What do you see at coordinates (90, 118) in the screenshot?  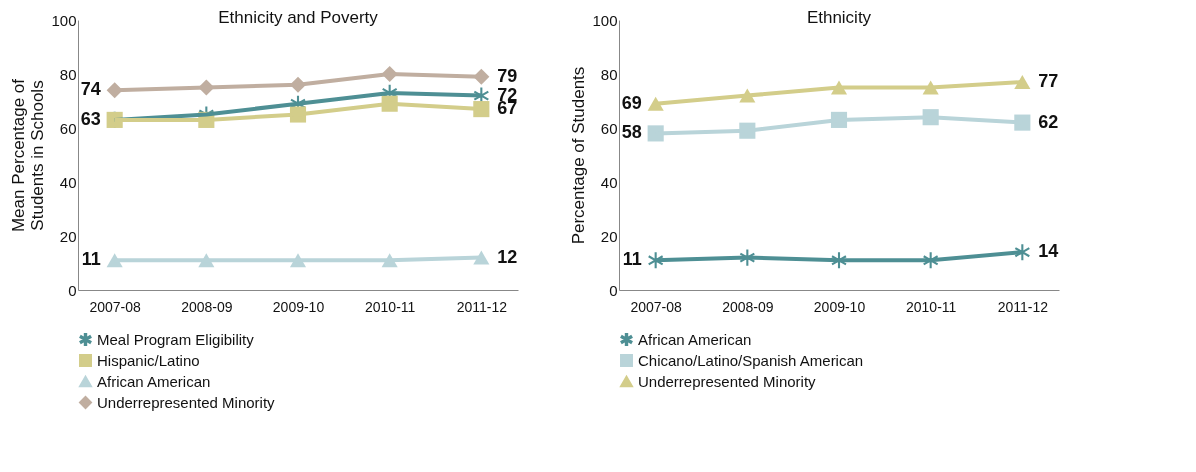 I see `data-label: 63` at bounding box center [90, 118].